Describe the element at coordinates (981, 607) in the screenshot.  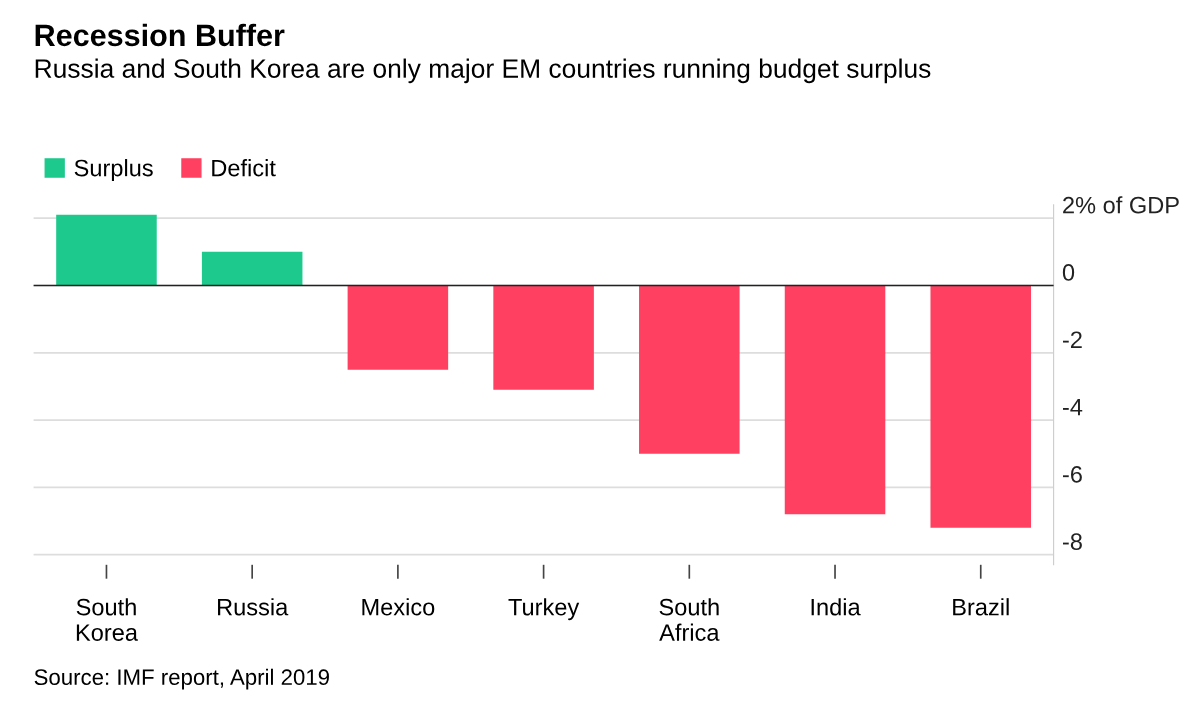
I see `x-tick-label: Brazil` at that location.